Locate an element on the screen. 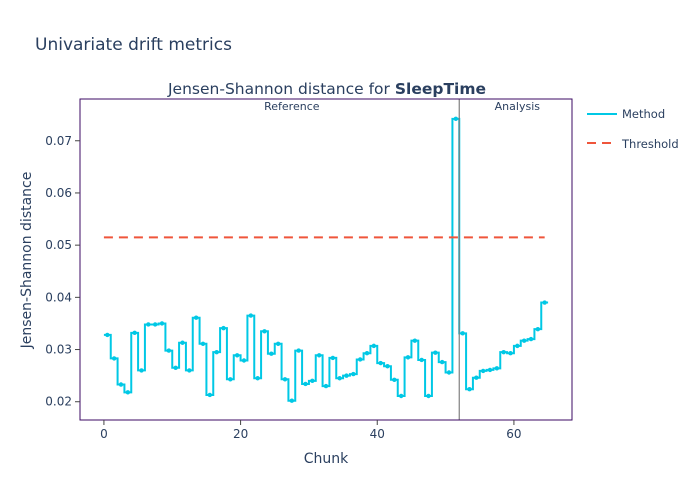 The image size is (700, 500). period-label-analysis: Analysis is located at coordinates (518, 106).